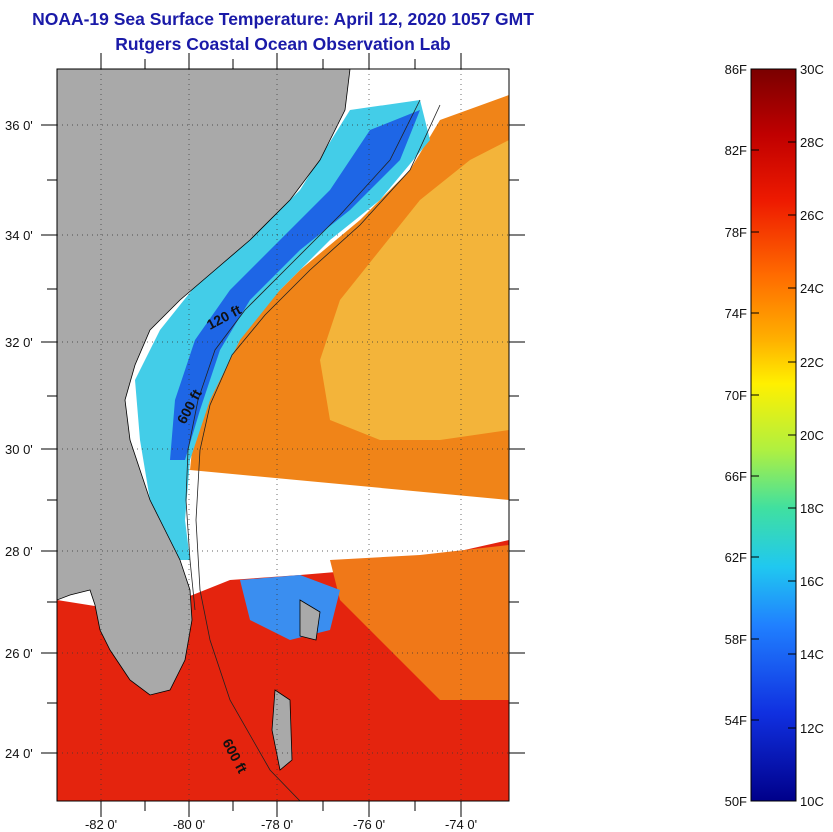 Image resolution: width=833 pixels, height=832 pixels. What do you see at coordinates (736, 232) in the screenshot?
I see `colorbar-f-label: 78F` at bounding box center [736, 232].